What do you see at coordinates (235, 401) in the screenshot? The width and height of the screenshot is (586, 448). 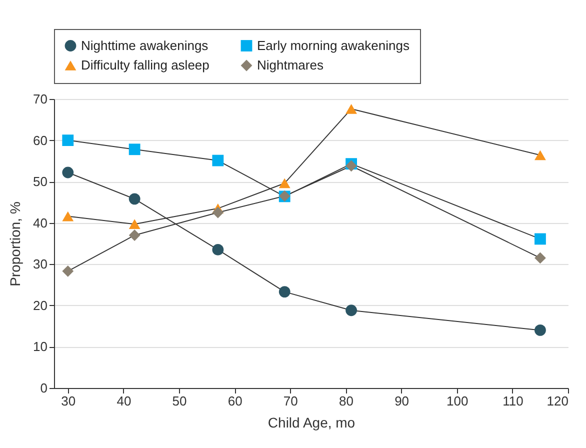 I see `x-tick-label: 60` at bounding box center [235, 401].